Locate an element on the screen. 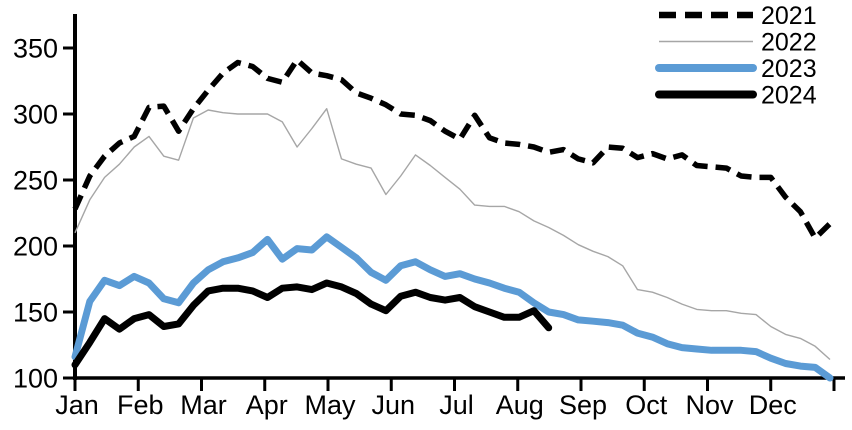  y-axis-tick-label: 300 is located at coordinates (35, 115).